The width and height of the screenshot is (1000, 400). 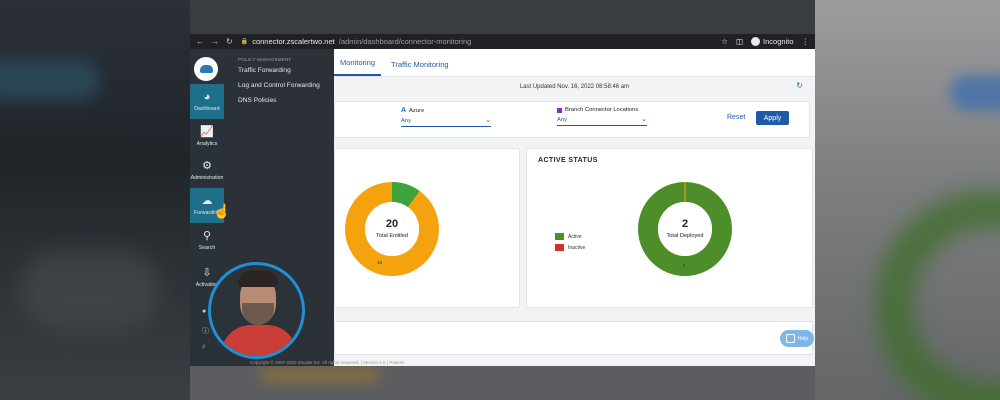 What do you see at coordinates (772, 118) in the screenshot?
I see `apply-button: Apply` at bounding box center [772, 118].